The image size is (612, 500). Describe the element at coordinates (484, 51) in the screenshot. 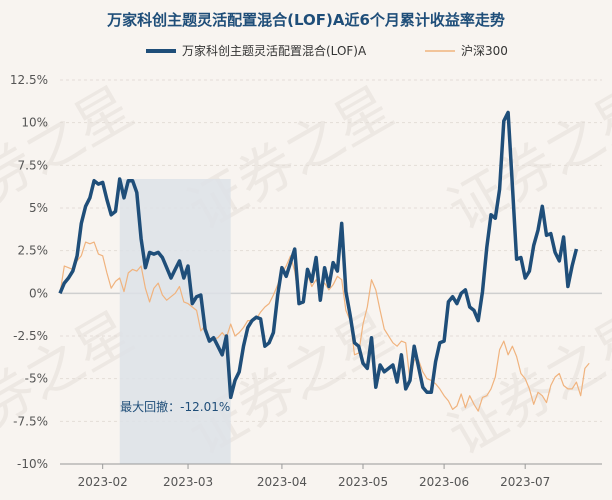

I see `legend-label: 沪深300` at that location.